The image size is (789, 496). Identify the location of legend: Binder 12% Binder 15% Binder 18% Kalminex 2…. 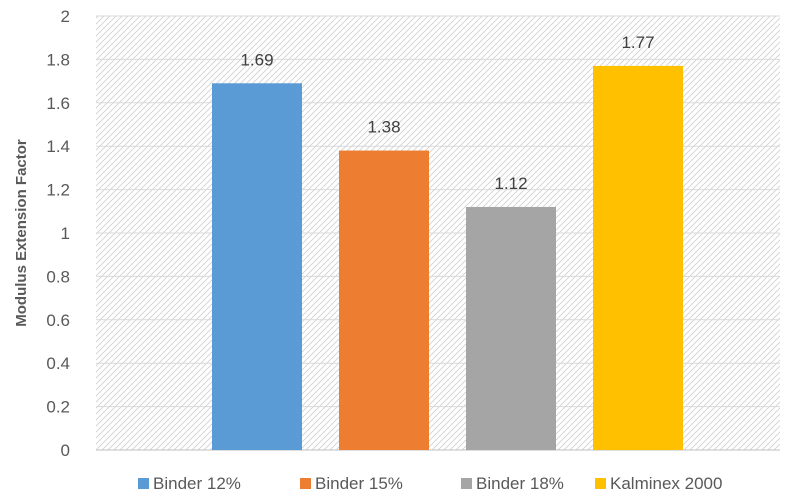
(430, 483).